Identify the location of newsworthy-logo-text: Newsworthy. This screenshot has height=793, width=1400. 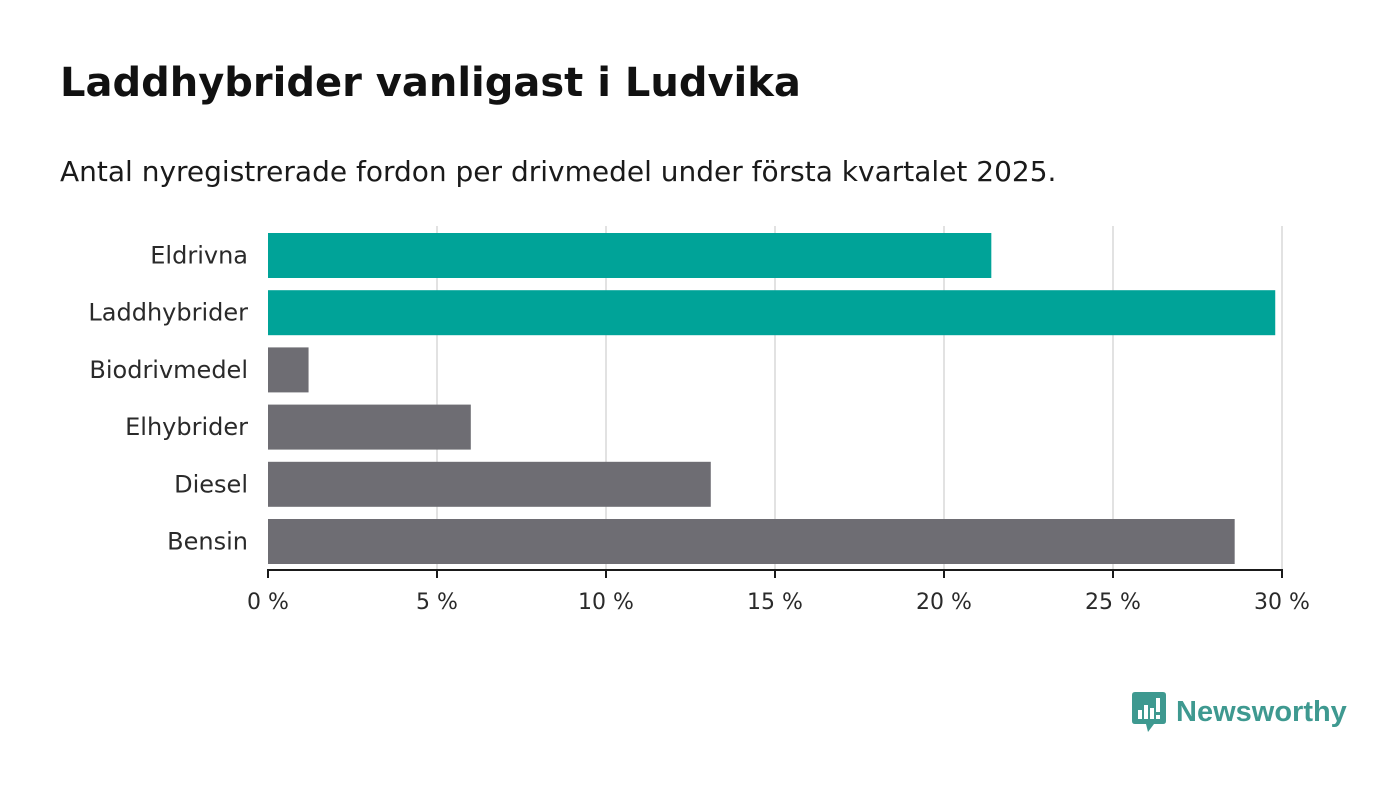
(1261, 711).